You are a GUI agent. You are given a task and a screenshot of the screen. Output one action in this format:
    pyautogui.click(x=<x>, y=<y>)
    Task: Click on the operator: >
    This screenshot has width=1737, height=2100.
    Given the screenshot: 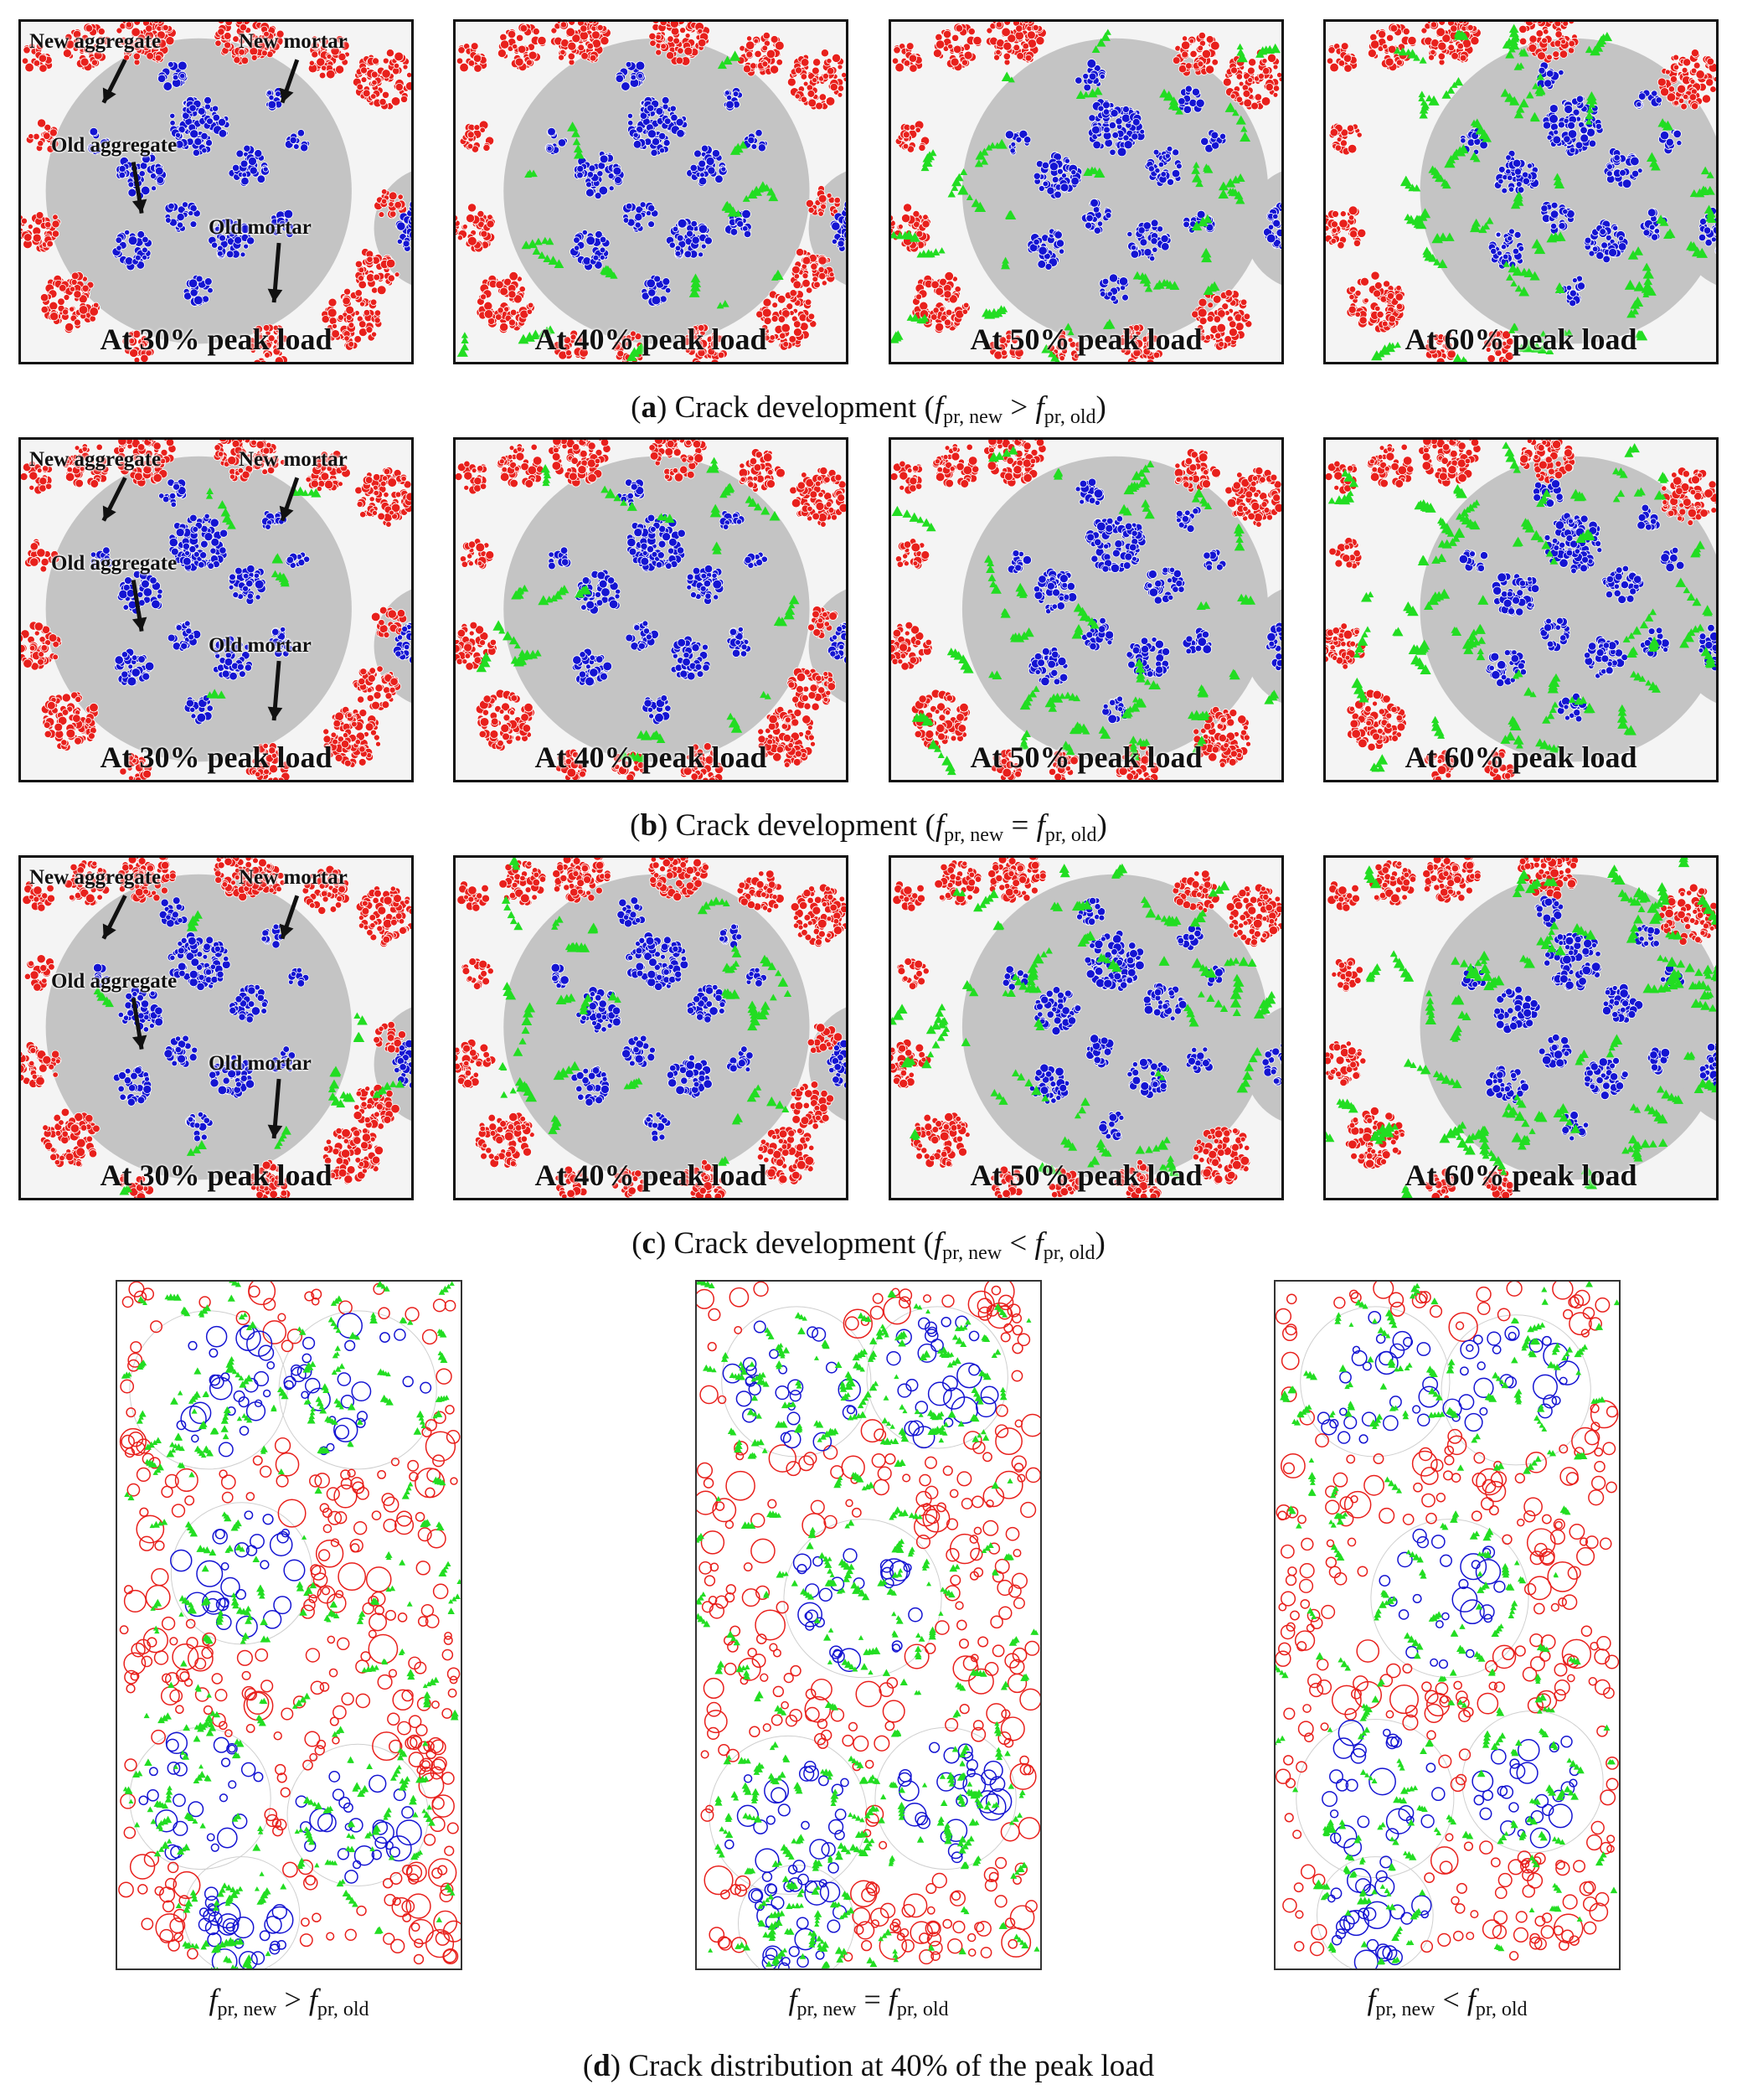 What is the action you would take?
    pyautogui.click(x=1019, y=408)
    